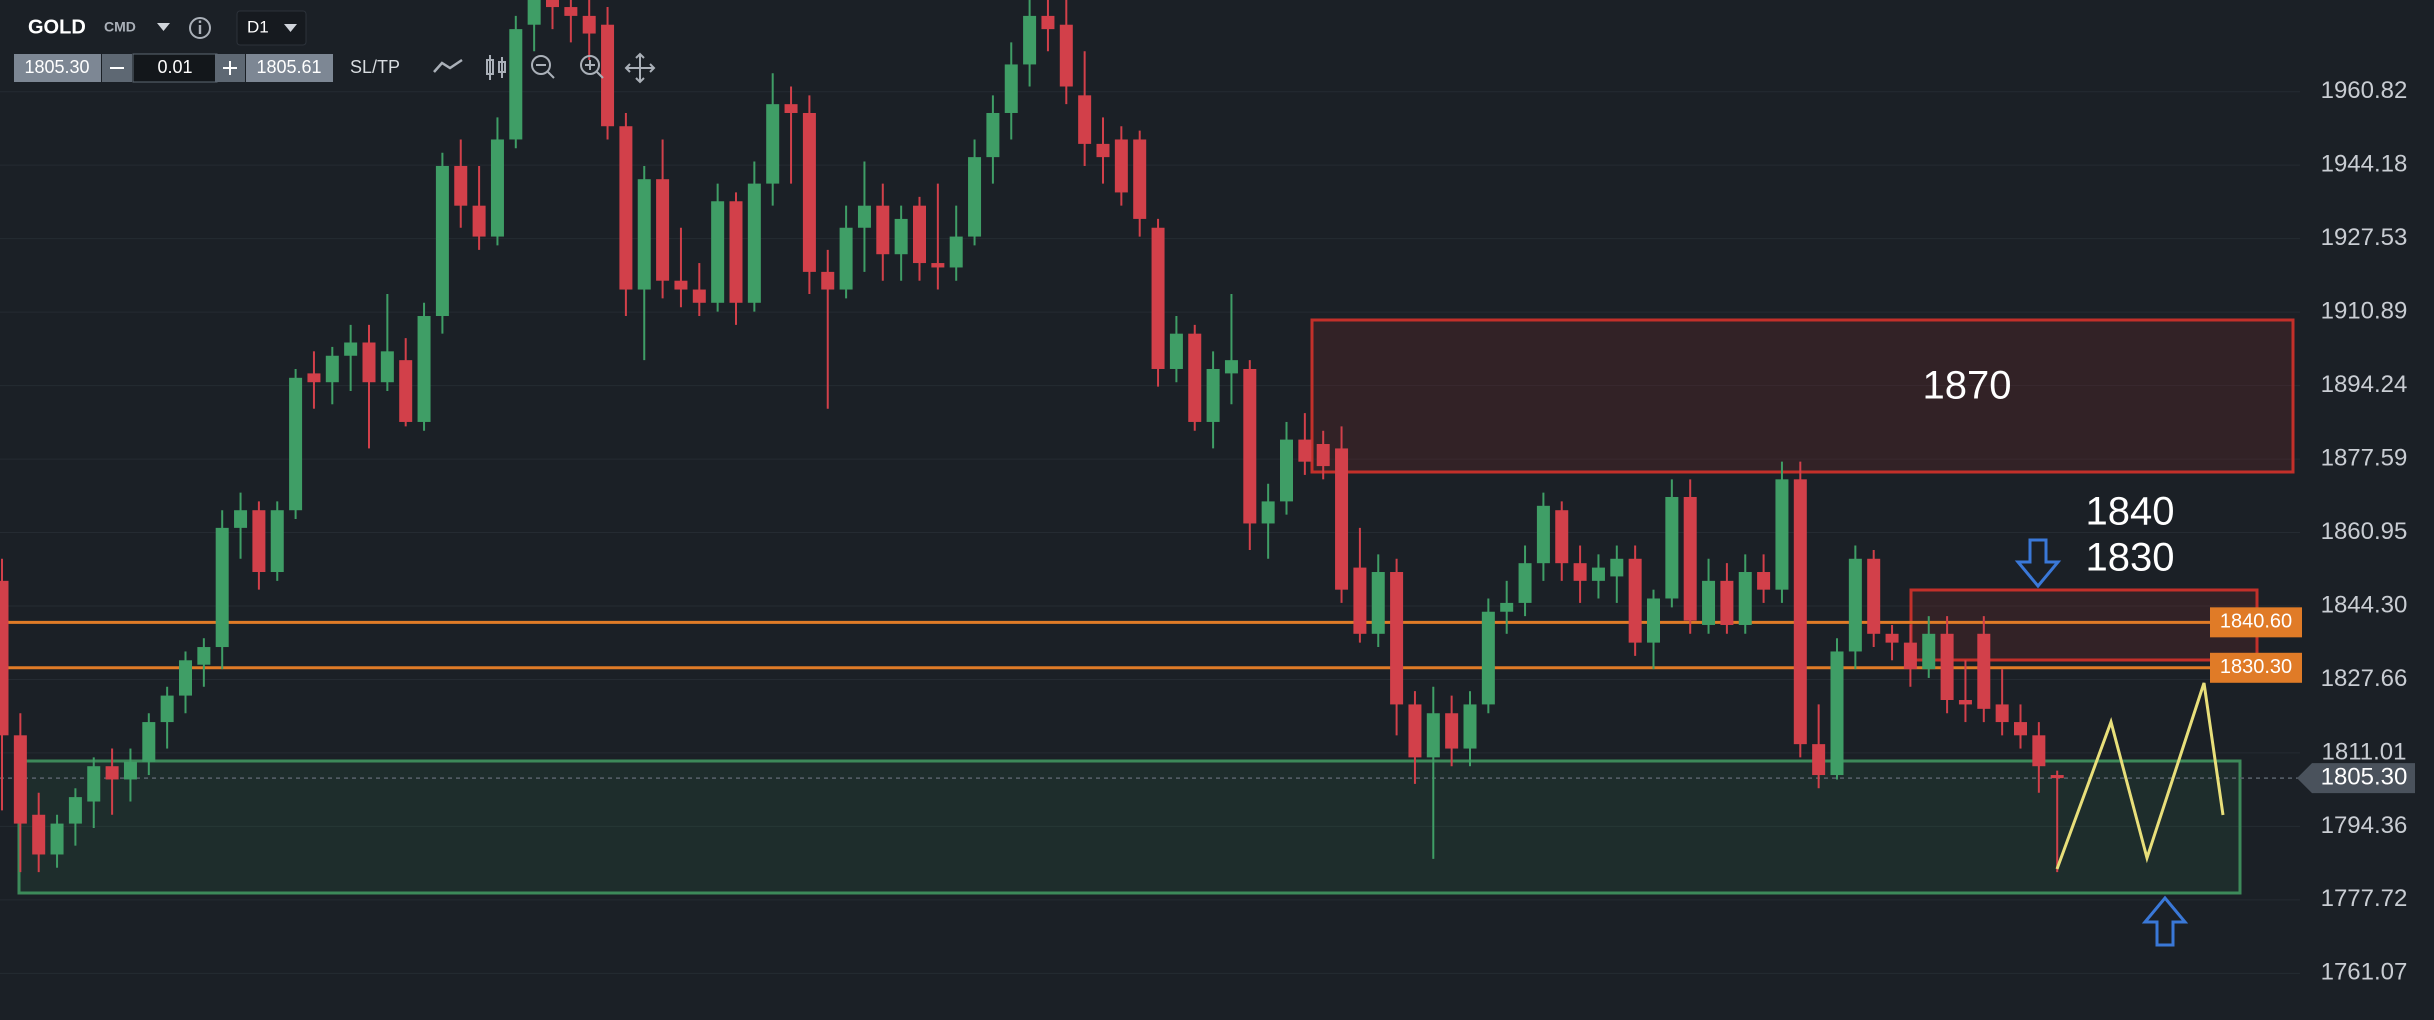 The width and height of the screenshot is (2434, 1020). What do you see at coordinates (2364, 604) in the screenshot?
I see `y-tick-label: 1844.30` at bounding box center [2364, 604].